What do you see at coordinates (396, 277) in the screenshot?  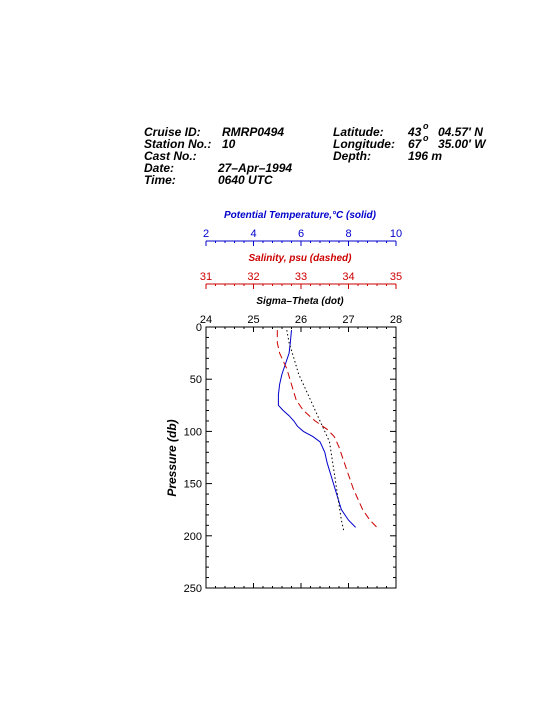 I see `salinity-tick-label: 35` at bounding box center [396, 277].